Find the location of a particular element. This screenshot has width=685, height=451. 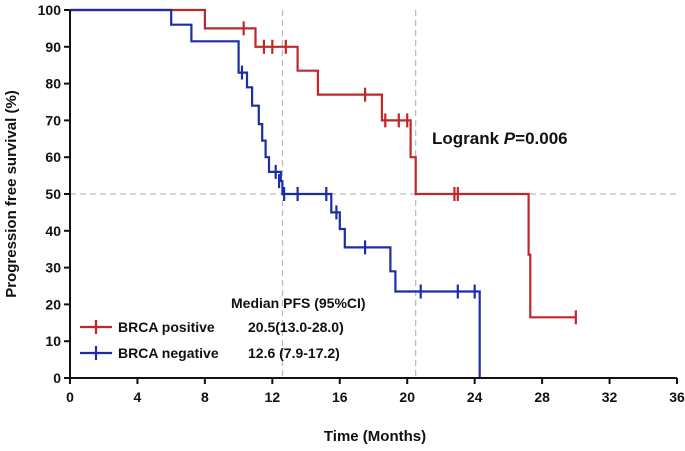

y-axis-label: Progression free survival (%) is located at coordinates (11, 194).